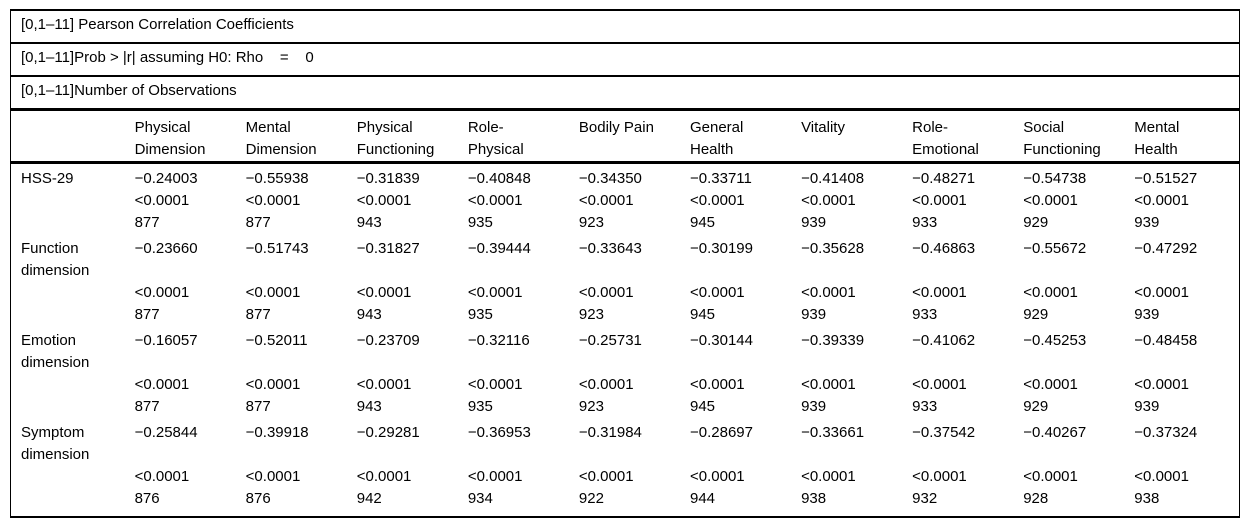 This screenshot has height=521, width=1250. I want to click on stat-cell-row0-col8: −0.54738 <0.0001 929, so click(1072, 198).